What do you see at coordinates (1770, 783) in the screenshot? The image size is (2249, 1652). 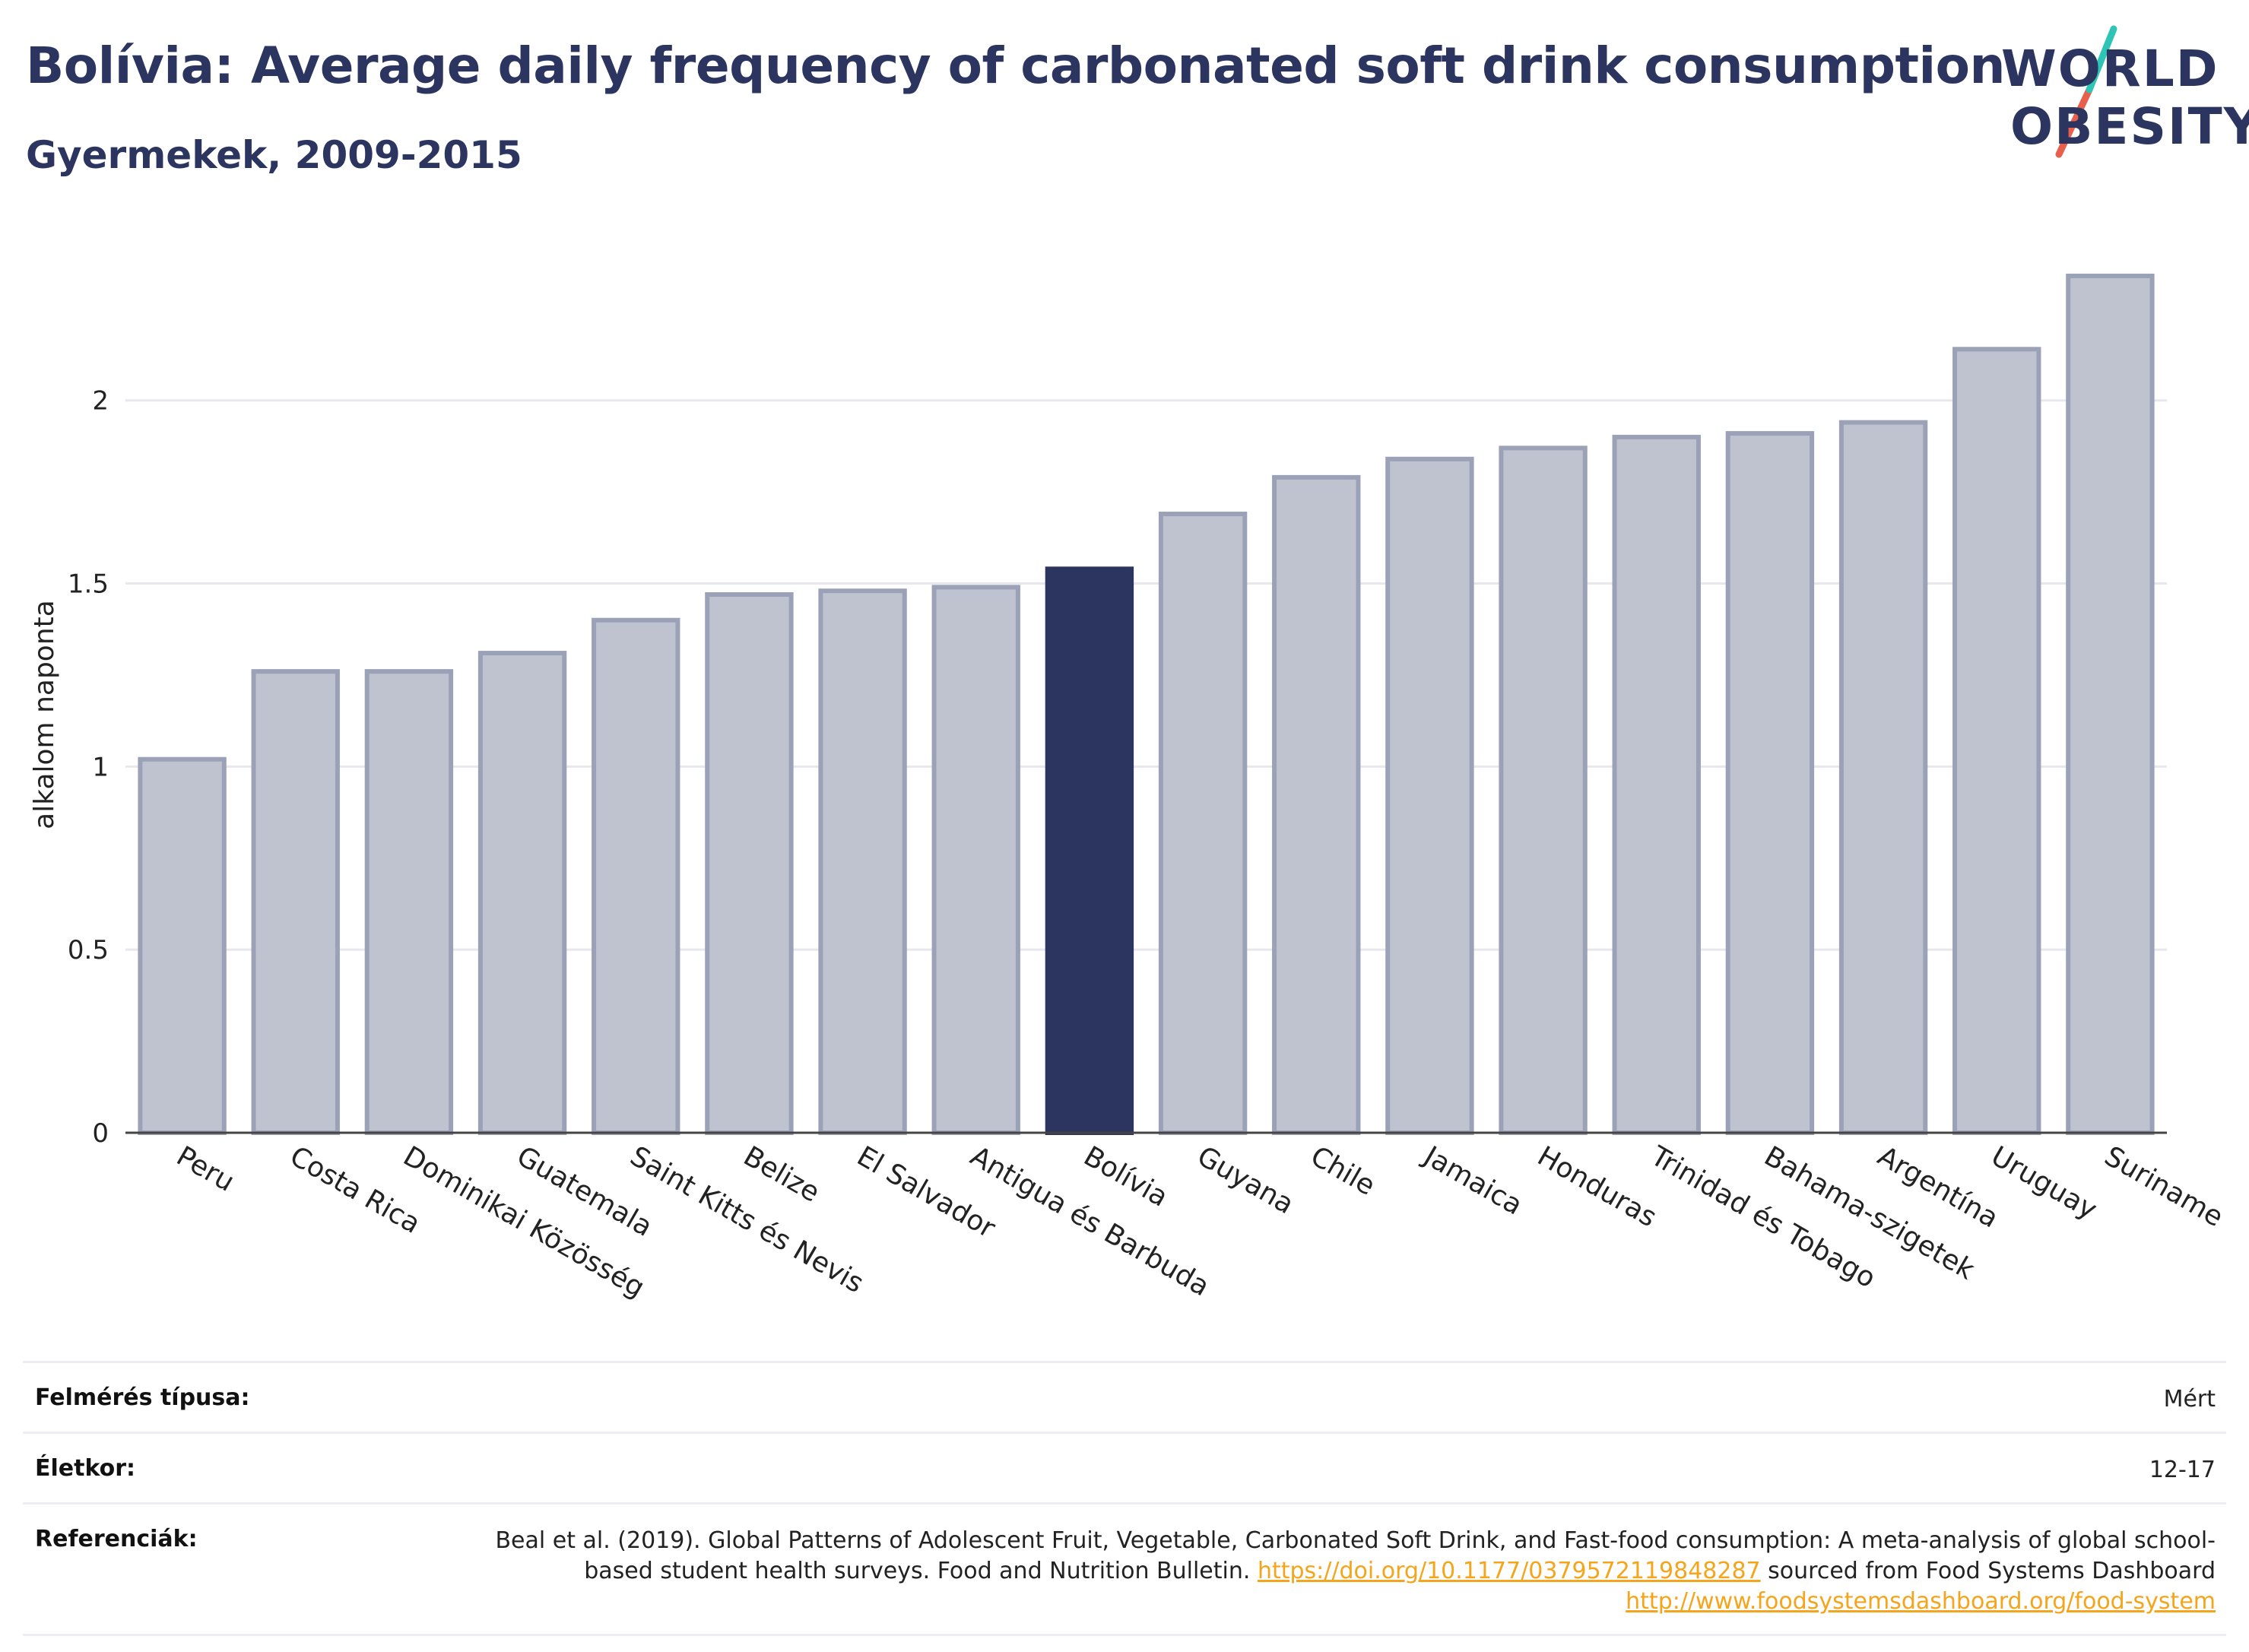 I see `bar-bahama-szigetek` at bounding box center [1770, 783].